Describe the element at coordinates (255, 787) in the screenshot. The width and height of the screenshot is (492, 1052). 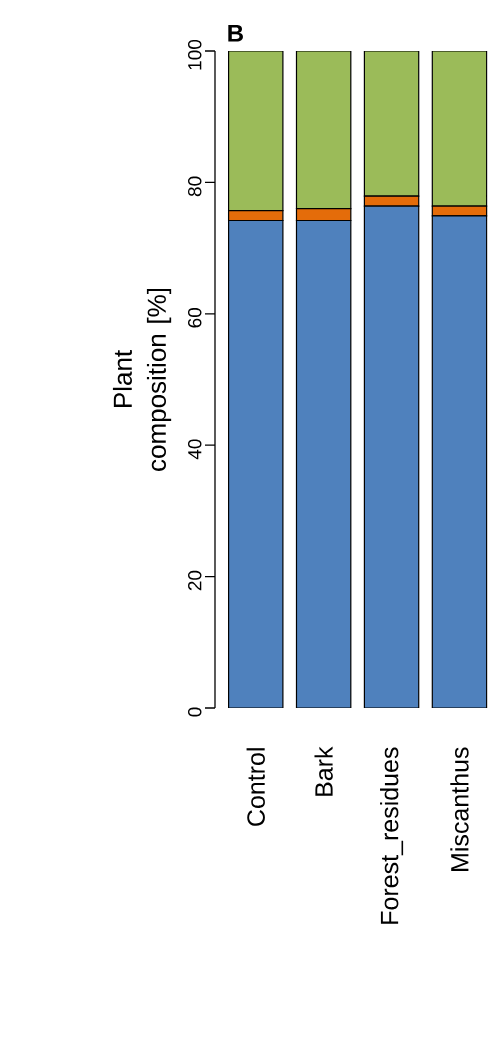
I see `x-tick-label: Control` at that location.